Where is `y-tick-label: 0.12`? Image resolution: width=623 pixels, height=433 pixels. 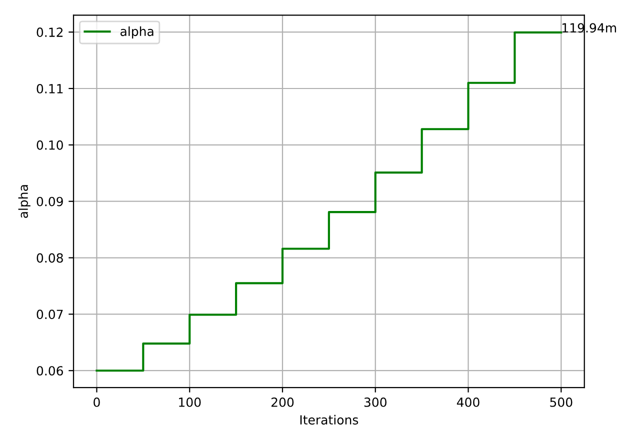 y-tick-label: 0.12 is located at coordinates (49, 33).